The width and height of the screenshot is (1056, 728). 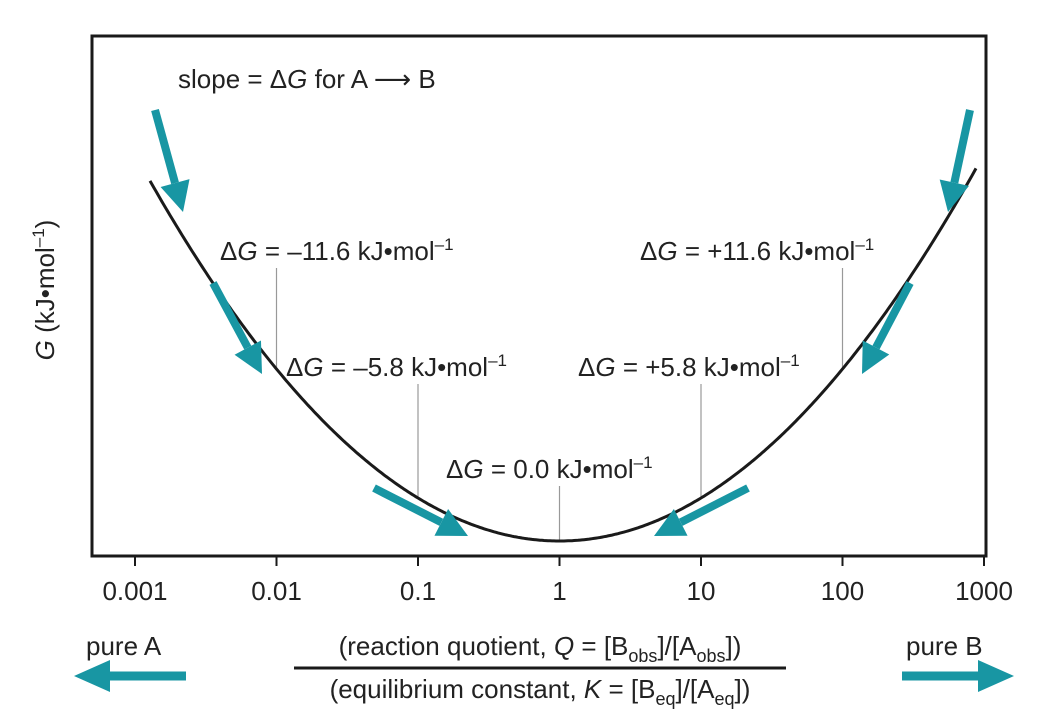 What do you see at coordinates (944, 646) in the screenshot?
I see `pure-b-label: pure B` at bounding box center [944, 646].